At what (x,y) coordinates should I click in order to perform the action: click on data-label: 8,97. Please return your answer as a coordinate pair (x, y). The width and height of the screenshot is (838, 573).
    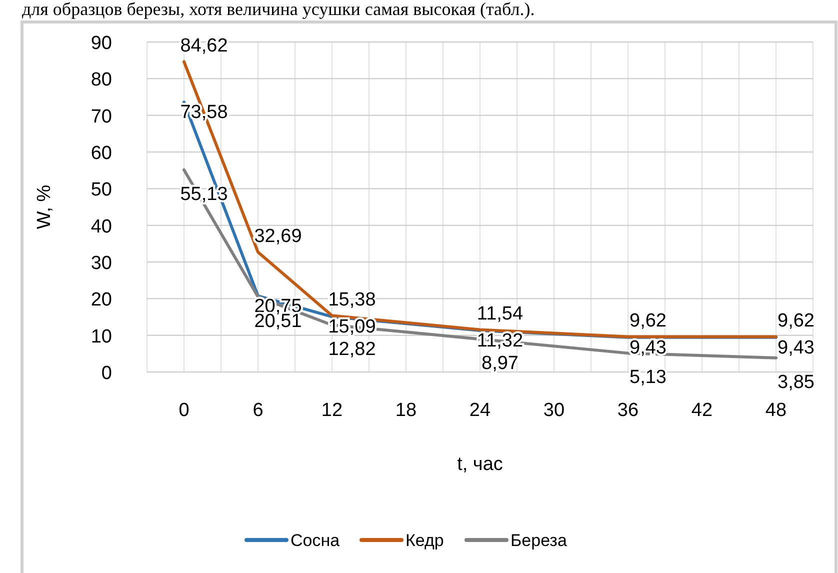
    Looking at the image, I should click on (500, 363).